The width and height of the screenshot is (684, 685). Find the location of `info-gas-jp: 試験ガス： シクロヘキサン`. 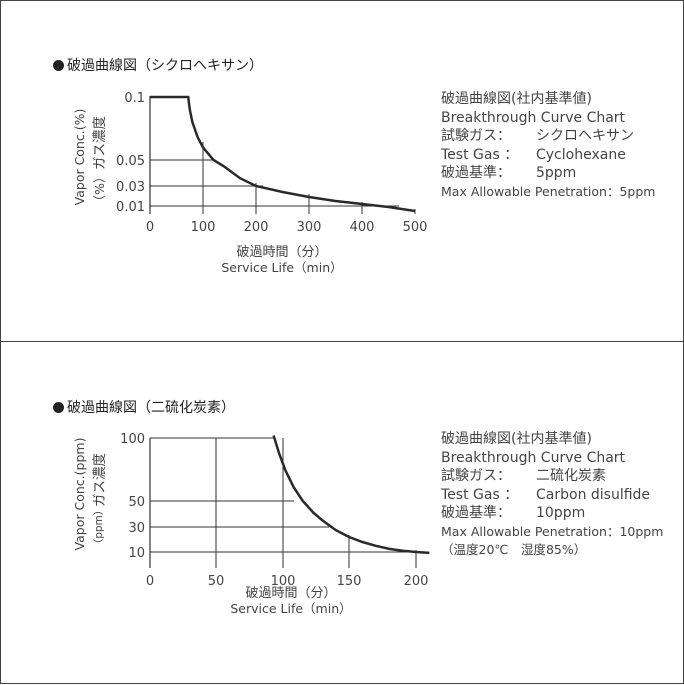

info-gas-jp: 試験ガス： シクロヘキサン is located at coordinates (548, 136).